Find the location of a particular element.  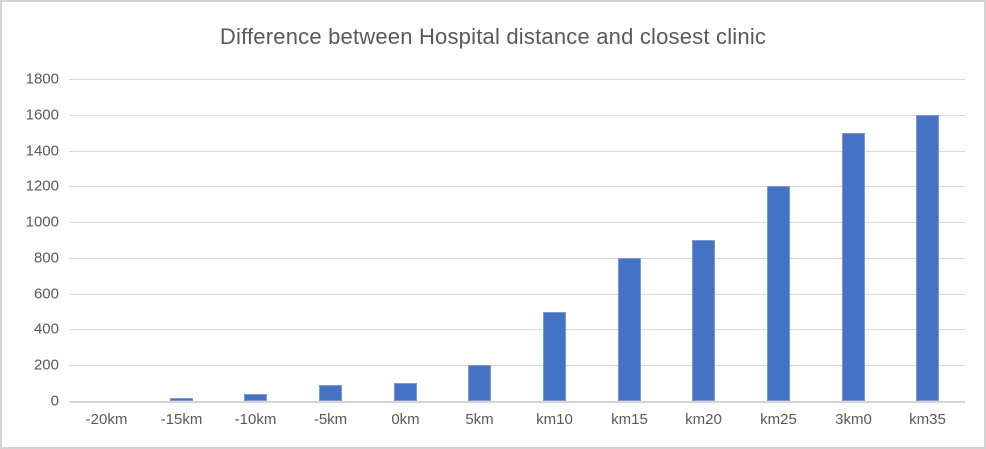

bar-km20 is located at coordinates (703, 320).